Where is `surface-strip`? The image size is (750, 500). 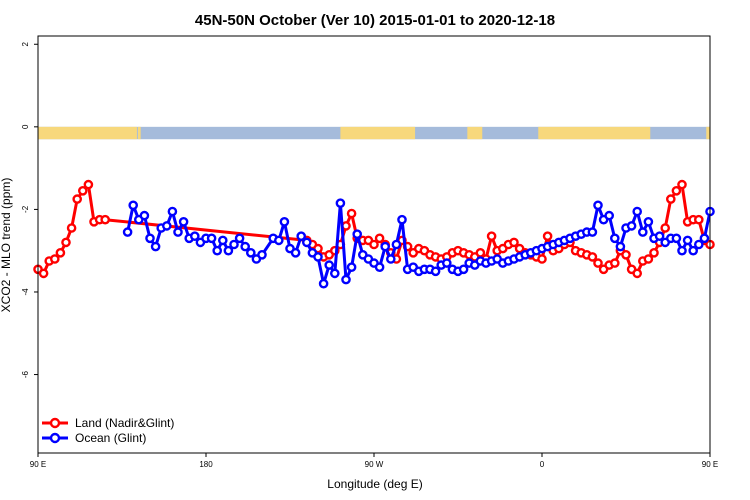 surface-strip is located at coordinates (374, 133).